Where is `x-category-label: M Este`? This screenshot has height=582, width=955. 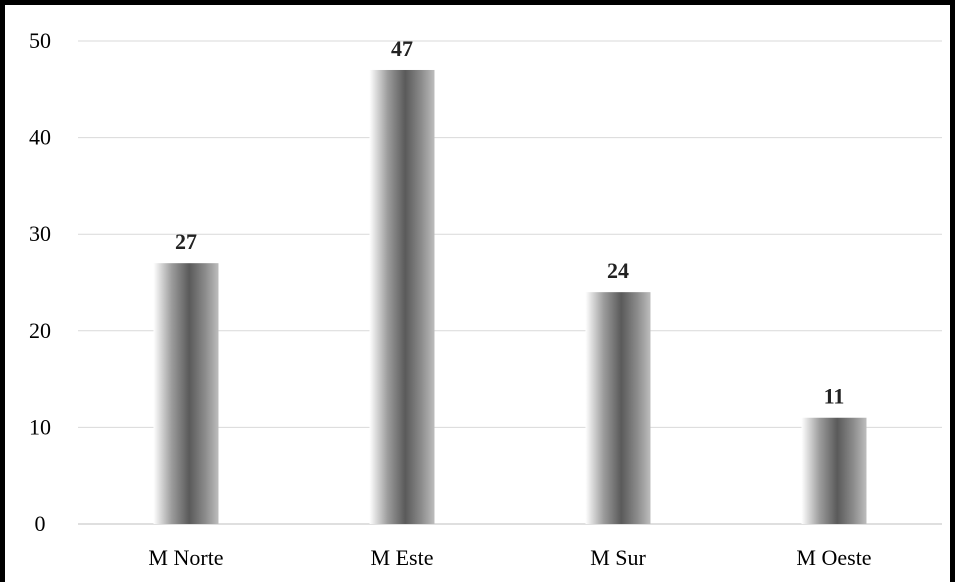 x-category-label: M Este is located at coordinates (402, 557).